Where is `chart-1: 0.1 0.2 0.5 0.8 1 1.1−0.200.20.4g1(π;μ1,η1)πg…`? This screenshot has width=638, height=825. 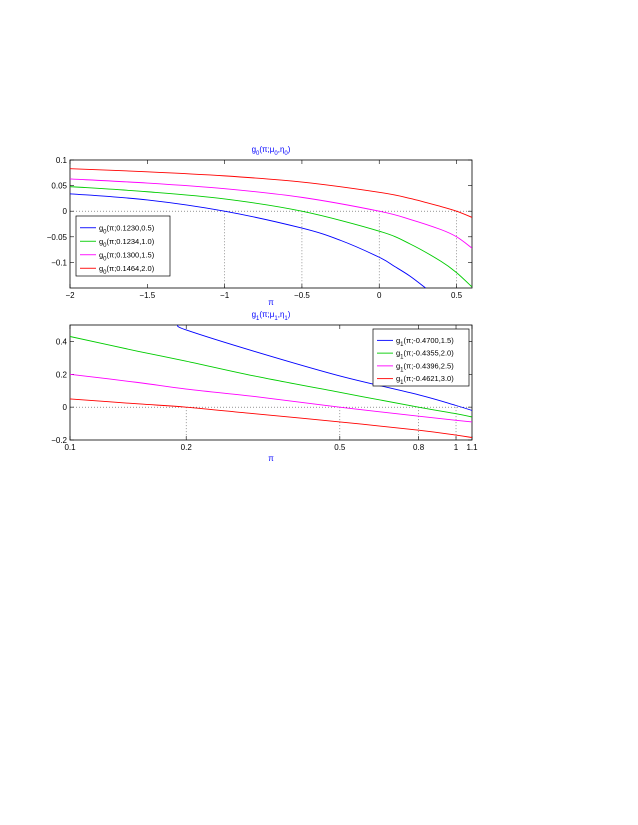
chart-1: 0.1 0.2 0.5 0.8 1 1.1−0.200.20.4g1(π;μ1,η1)πg… is located at coordinates (264, 386).